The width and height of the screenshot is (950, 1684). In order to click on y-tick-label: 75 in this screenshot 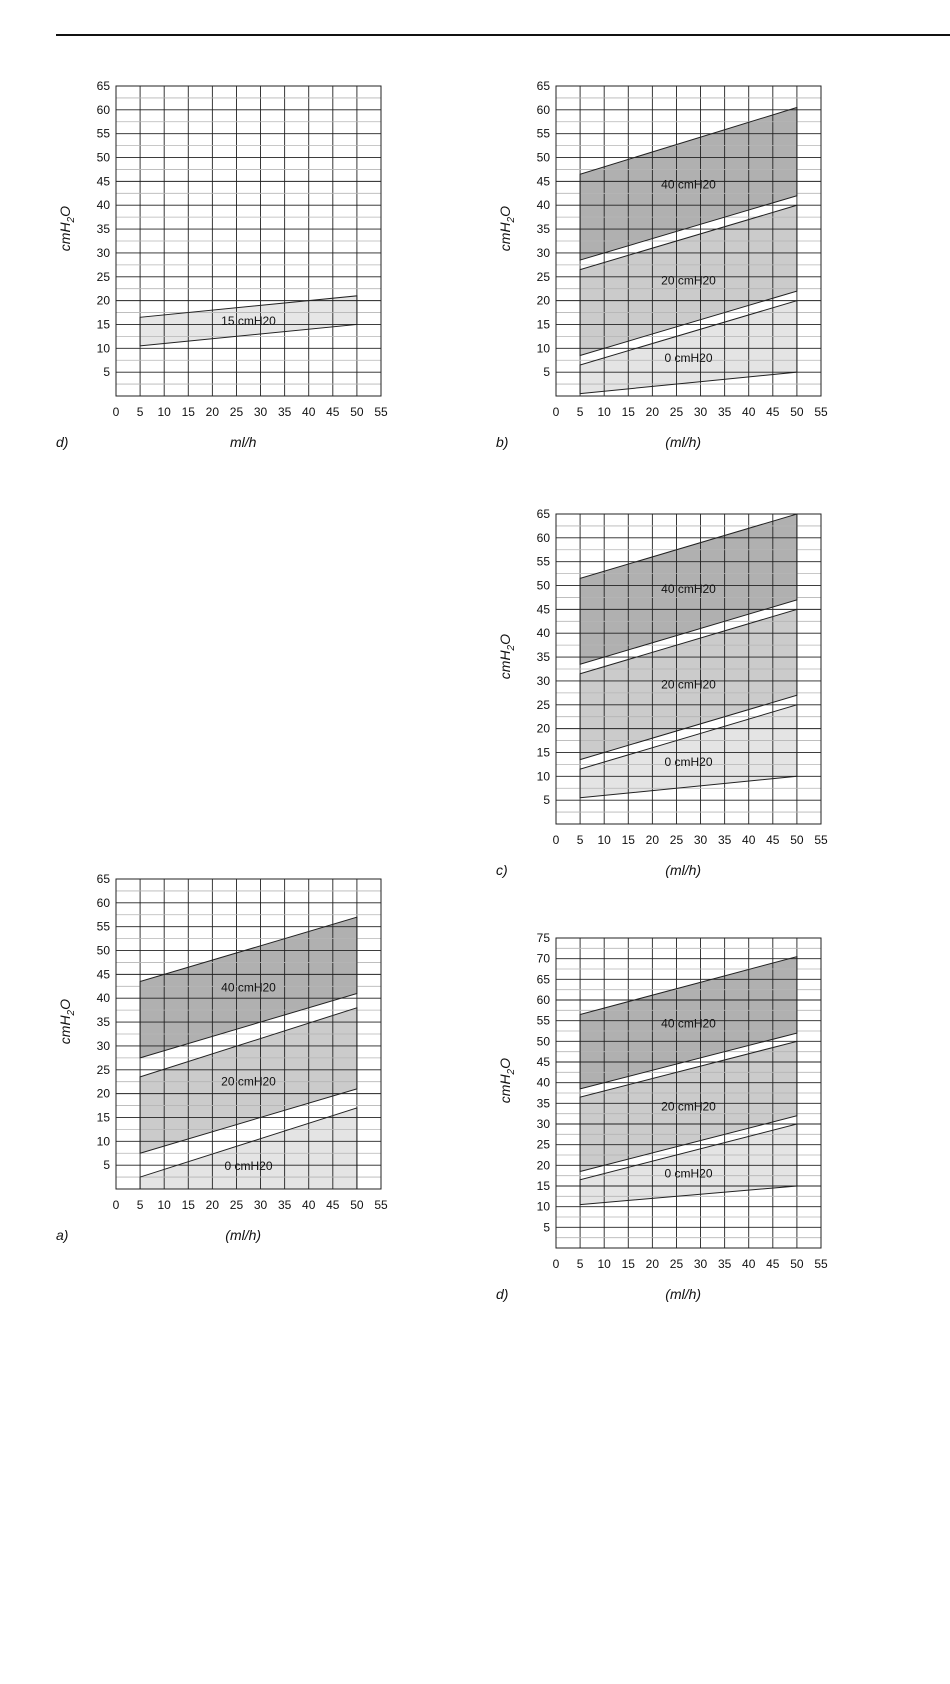, I will do `click(544, 938)`.